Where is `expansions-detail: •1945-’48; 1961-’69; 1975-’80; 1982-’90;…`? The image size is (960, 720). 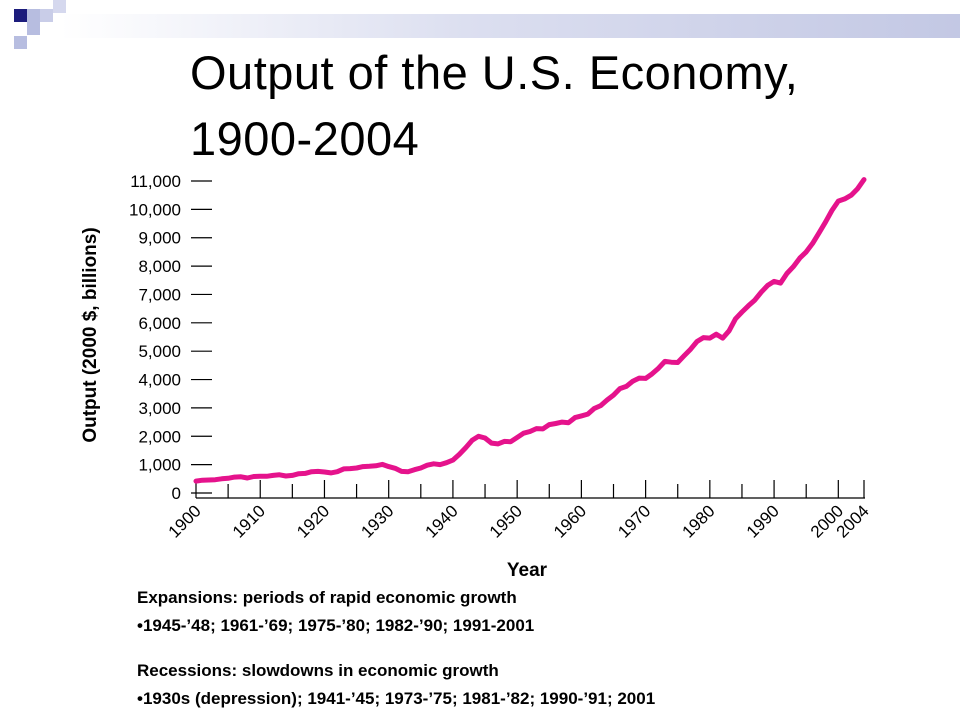 expansions-detail: •1945-’48; 1961-’69; 1975-’80; 1982-’90;… is located at coordinates (336, 625).